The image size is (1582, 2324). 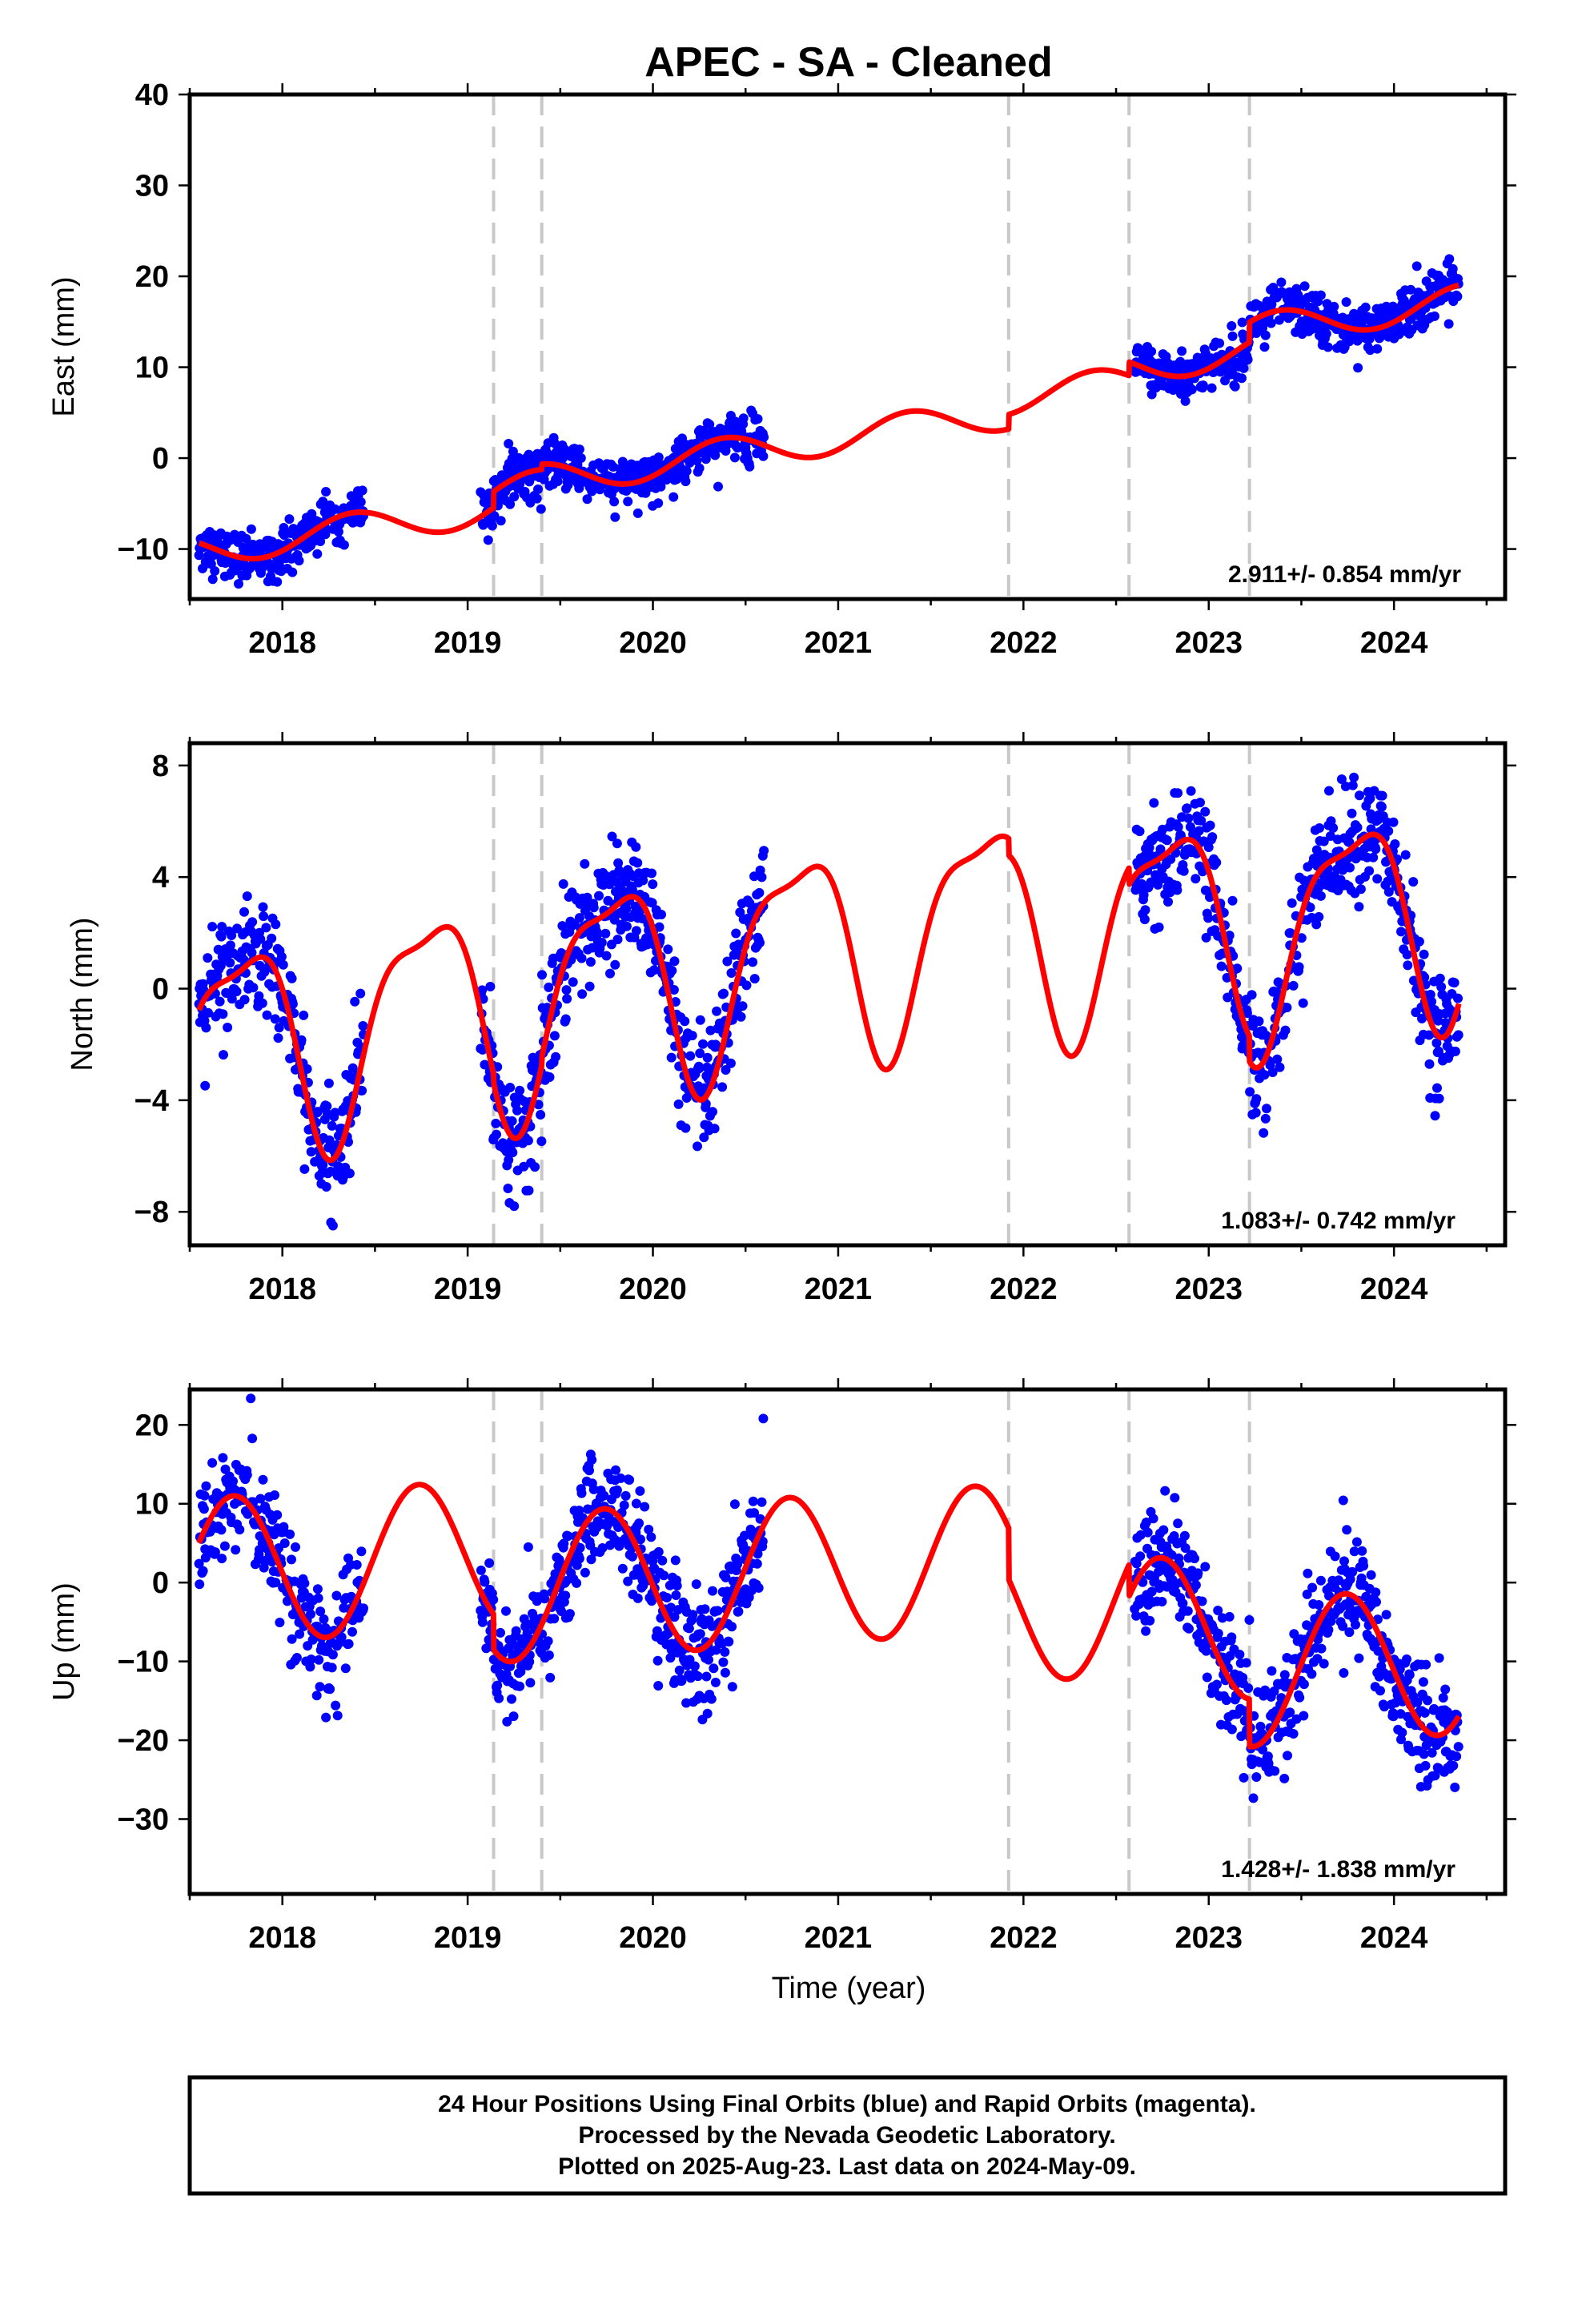 I want to click on velocity-label: 2.911+/- 0.854 mm/yr, so click(x=1344, y=574).